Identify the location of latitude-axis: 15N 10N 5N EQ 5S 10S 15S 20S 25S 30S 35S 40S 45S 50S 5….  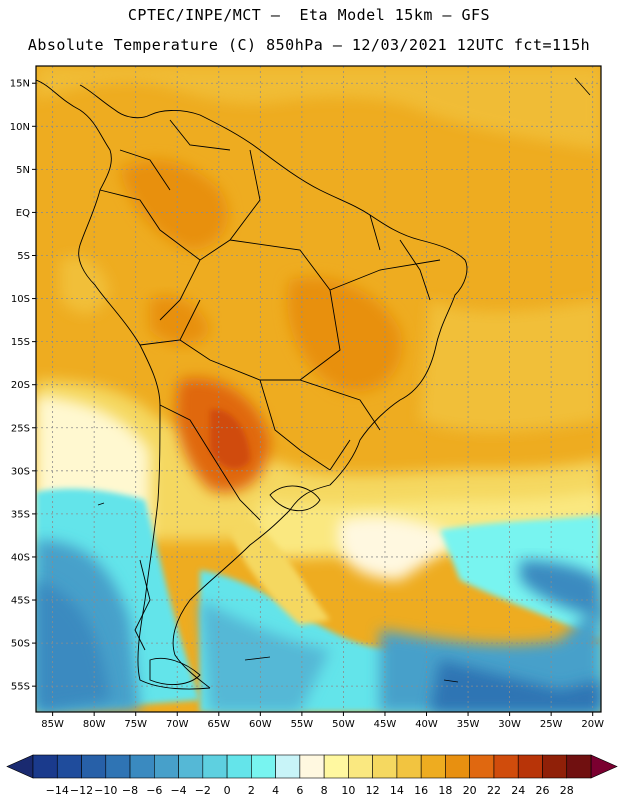
(23, 386).